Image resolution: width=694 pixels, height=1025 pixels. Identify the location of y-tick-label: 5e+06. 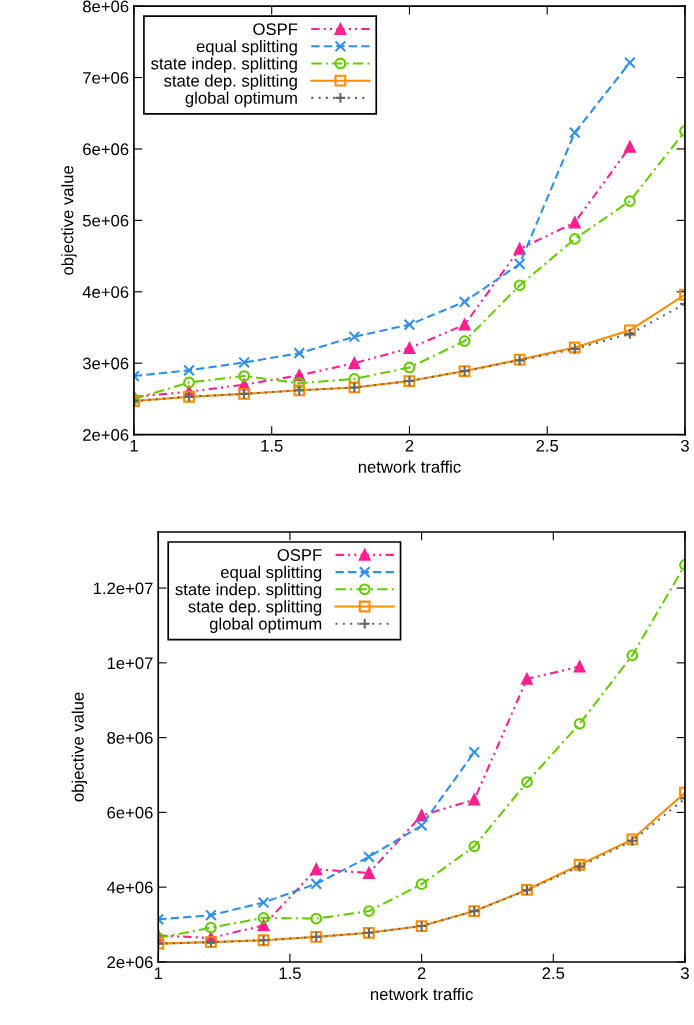
(105, 220).